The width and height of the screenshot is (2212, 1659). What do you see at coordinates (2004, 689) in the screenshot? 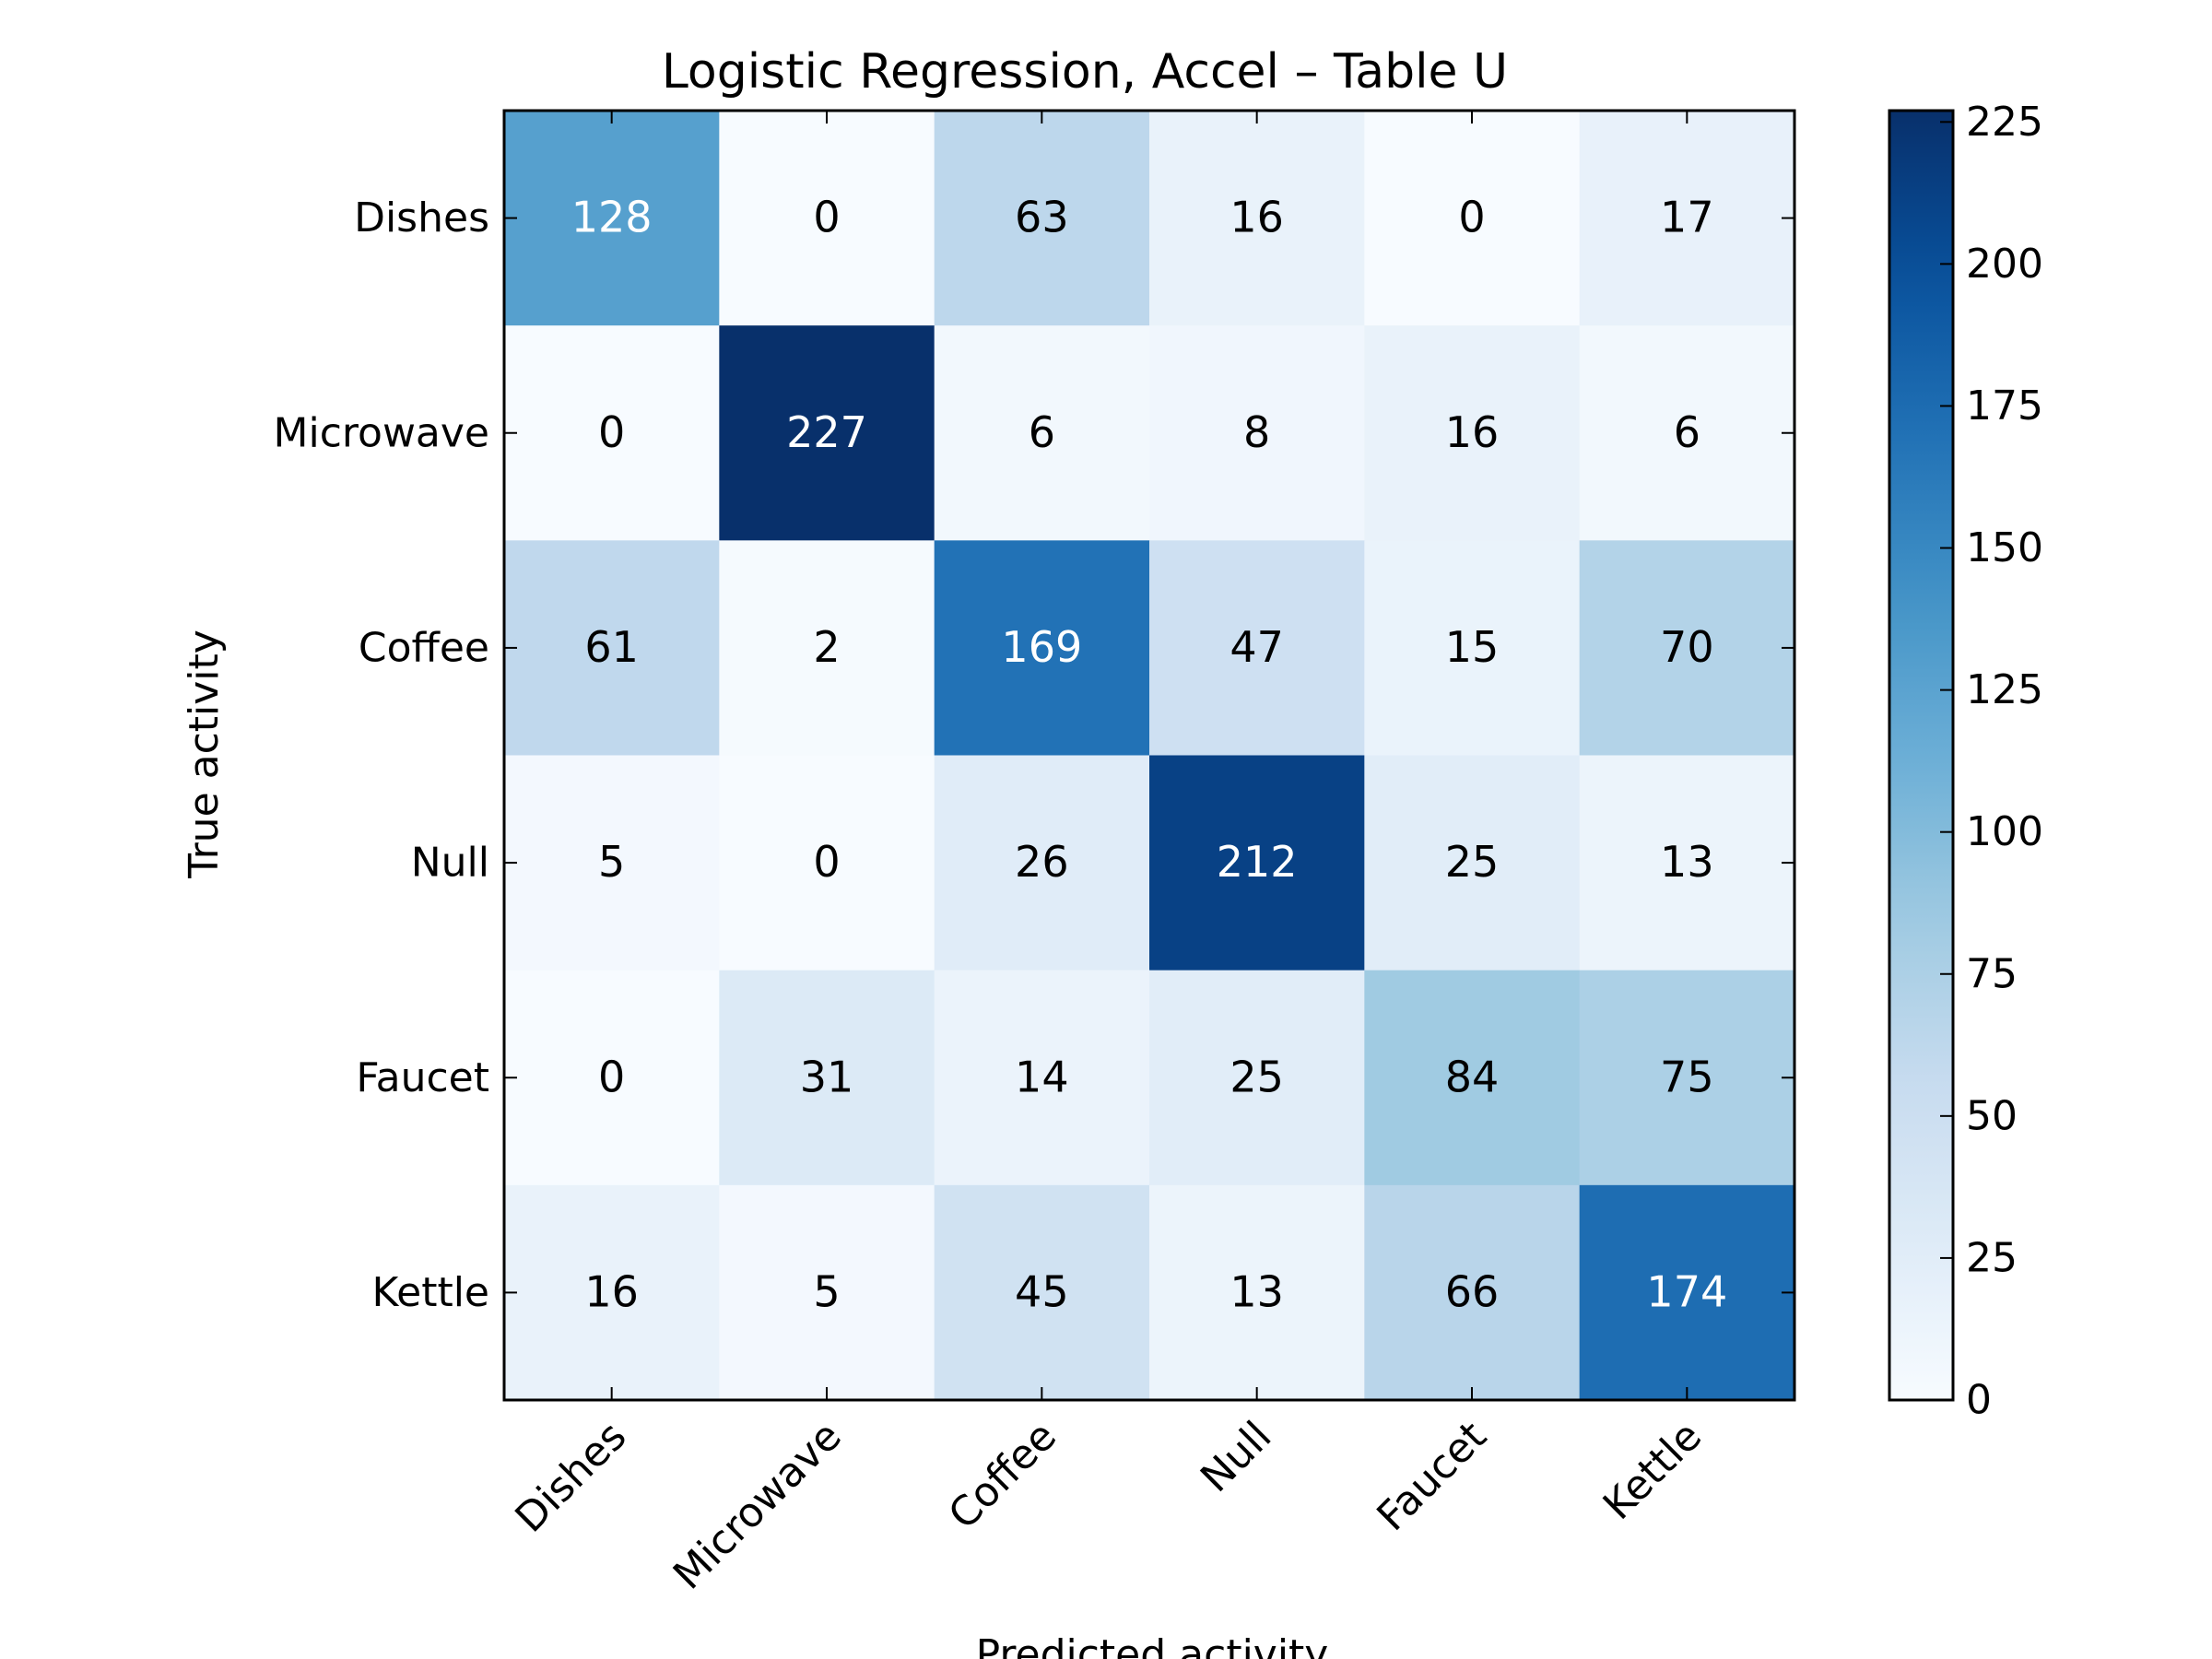
I see `colorbar-tick-label: 125` at bounding box center [2004, 689].